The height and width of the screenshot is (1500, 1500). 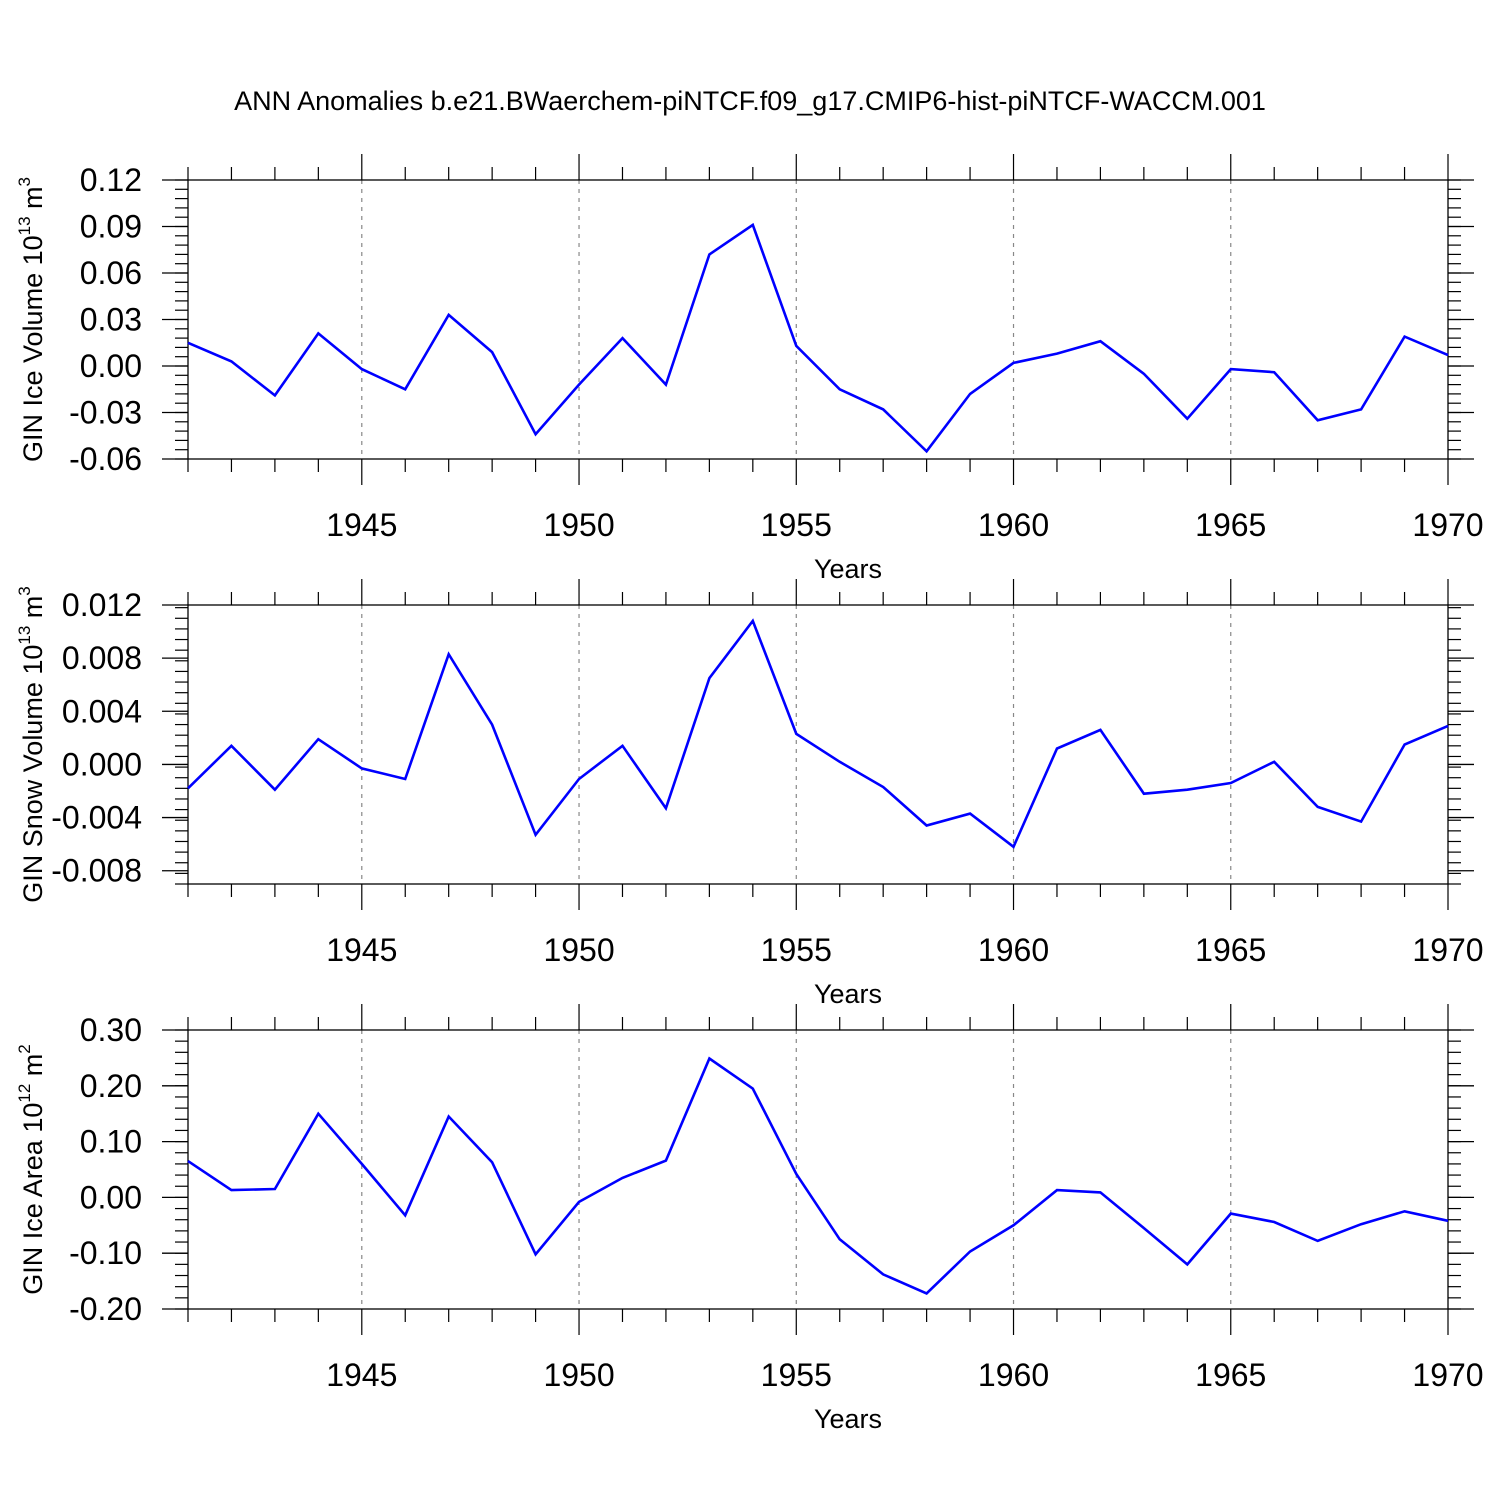 I want to click on y-tick-label: -0.06, so click(x=105, y=459).